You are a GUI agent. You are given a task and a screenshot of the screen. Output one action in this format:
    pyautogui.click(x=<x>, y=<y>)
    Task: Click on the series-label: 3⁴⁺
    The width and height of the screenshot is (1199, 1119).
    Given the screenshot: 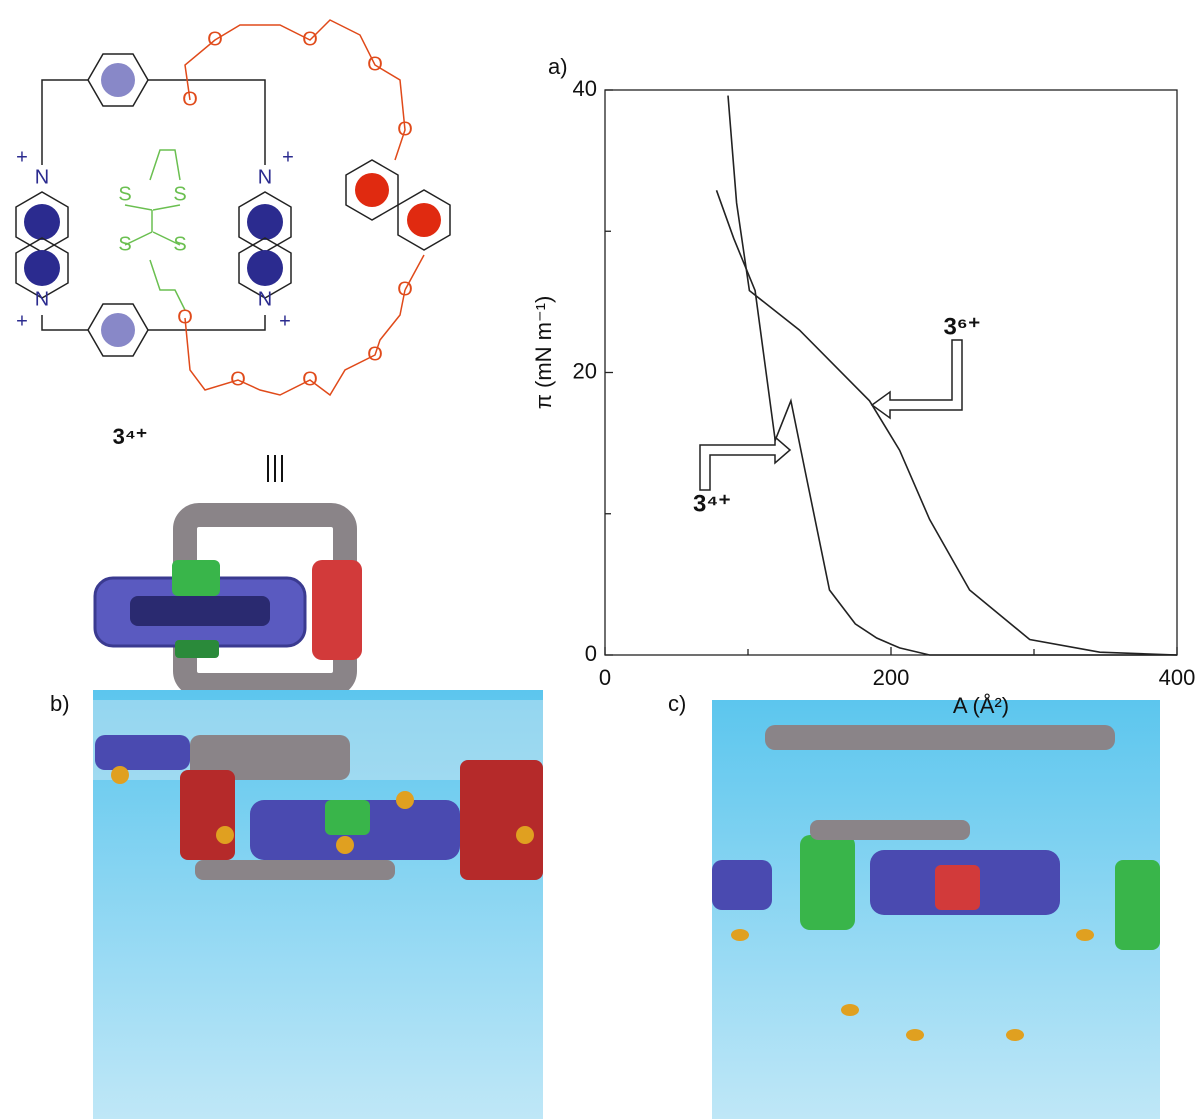 What is the action you would take?
    pyautogui.click(x=712, y=503)
    